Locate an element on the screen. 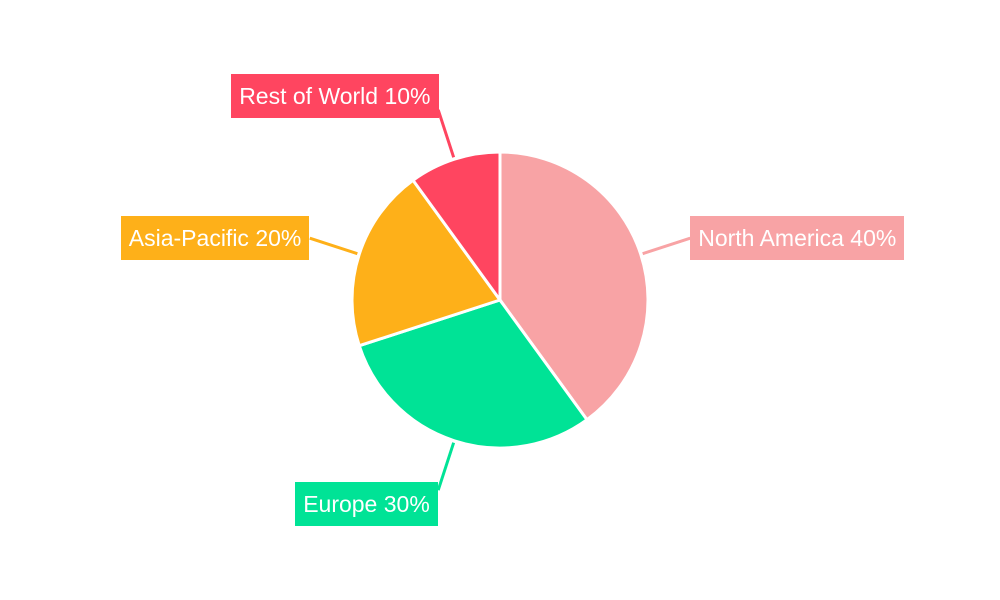 The image size is (1000, 600). pie-slice-rest-of-world is located at coordinates (456, 227).